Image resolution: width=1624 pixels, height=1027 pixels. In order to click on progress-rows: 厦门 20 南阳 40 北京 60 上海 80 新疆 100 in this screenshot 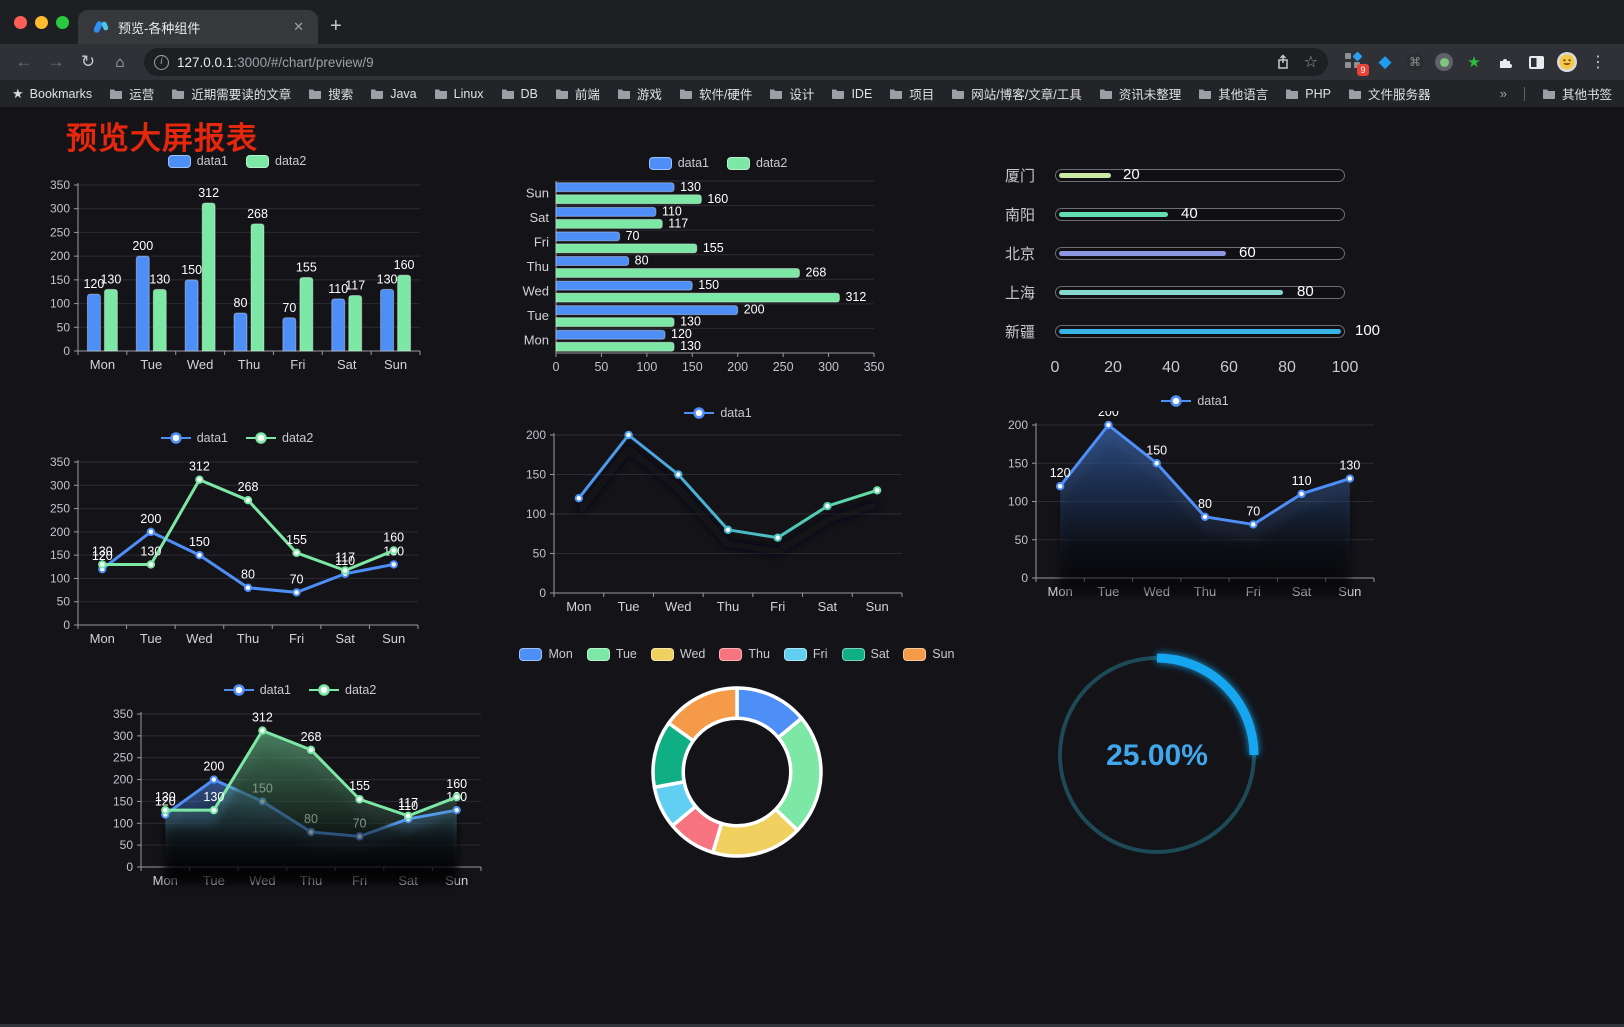, I will do `click(1195, 253)`.